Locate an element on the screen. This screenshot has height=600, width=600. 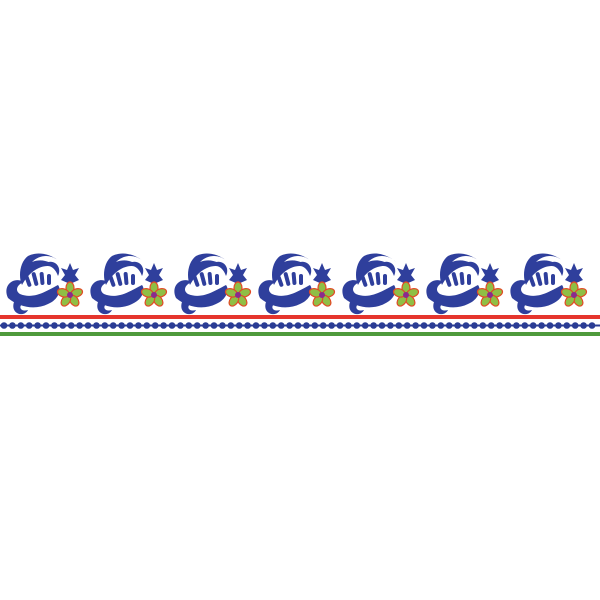
motif-row is located at coordinates (297, 283).